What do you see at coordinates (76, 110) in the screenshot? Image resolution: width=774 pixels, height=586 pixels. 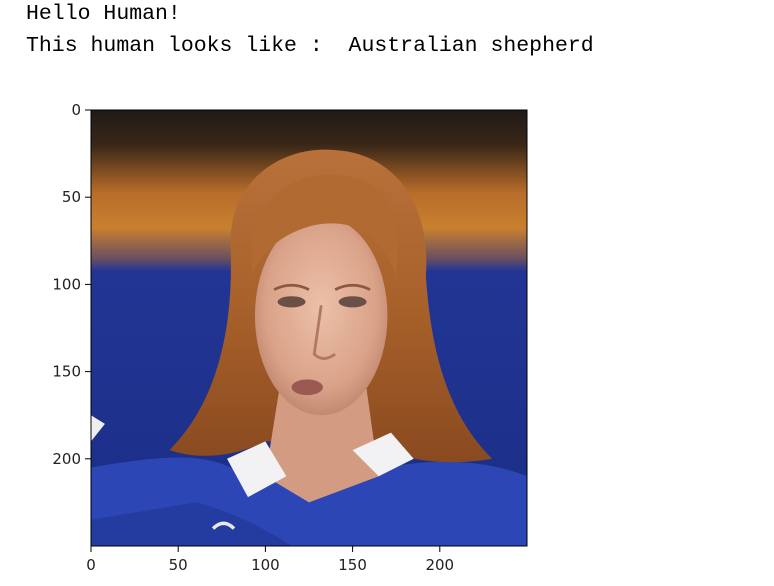 I see `y-tick-label: 0` at bounding box center [76, 110].